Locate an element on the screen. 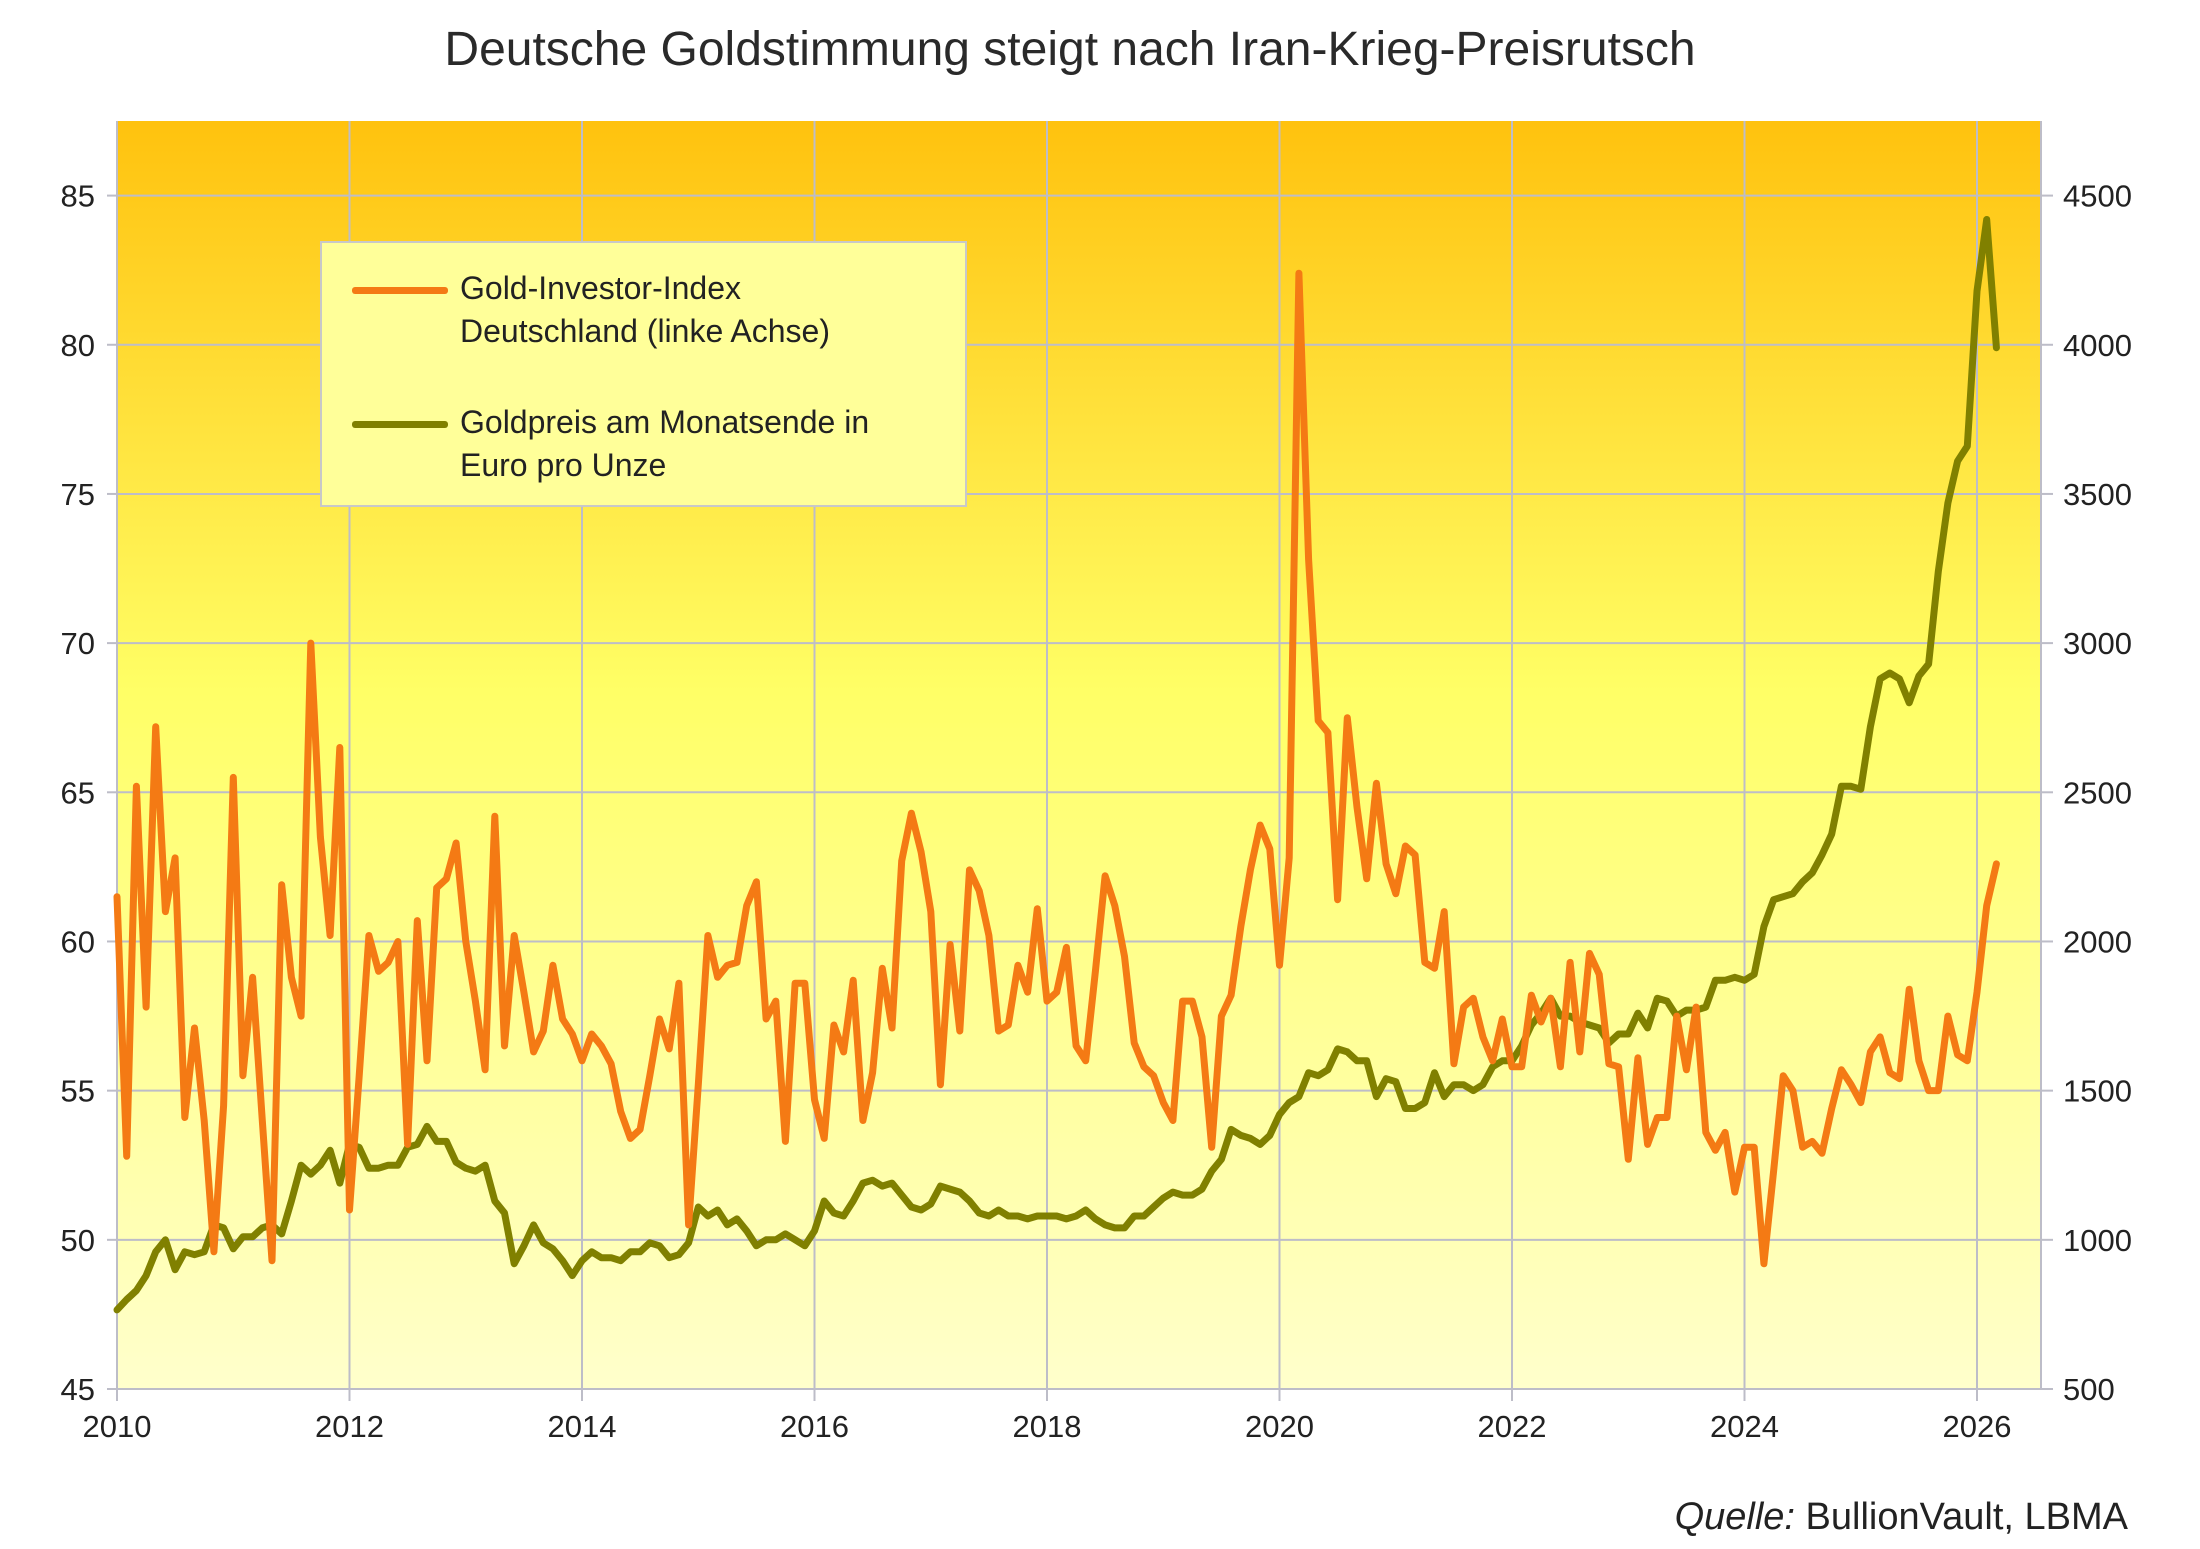 The width and height of the screenshot is (2200, 1549). source-note: Quelle: BullionVault, LBMA is located at coordinates (1901, 1517).